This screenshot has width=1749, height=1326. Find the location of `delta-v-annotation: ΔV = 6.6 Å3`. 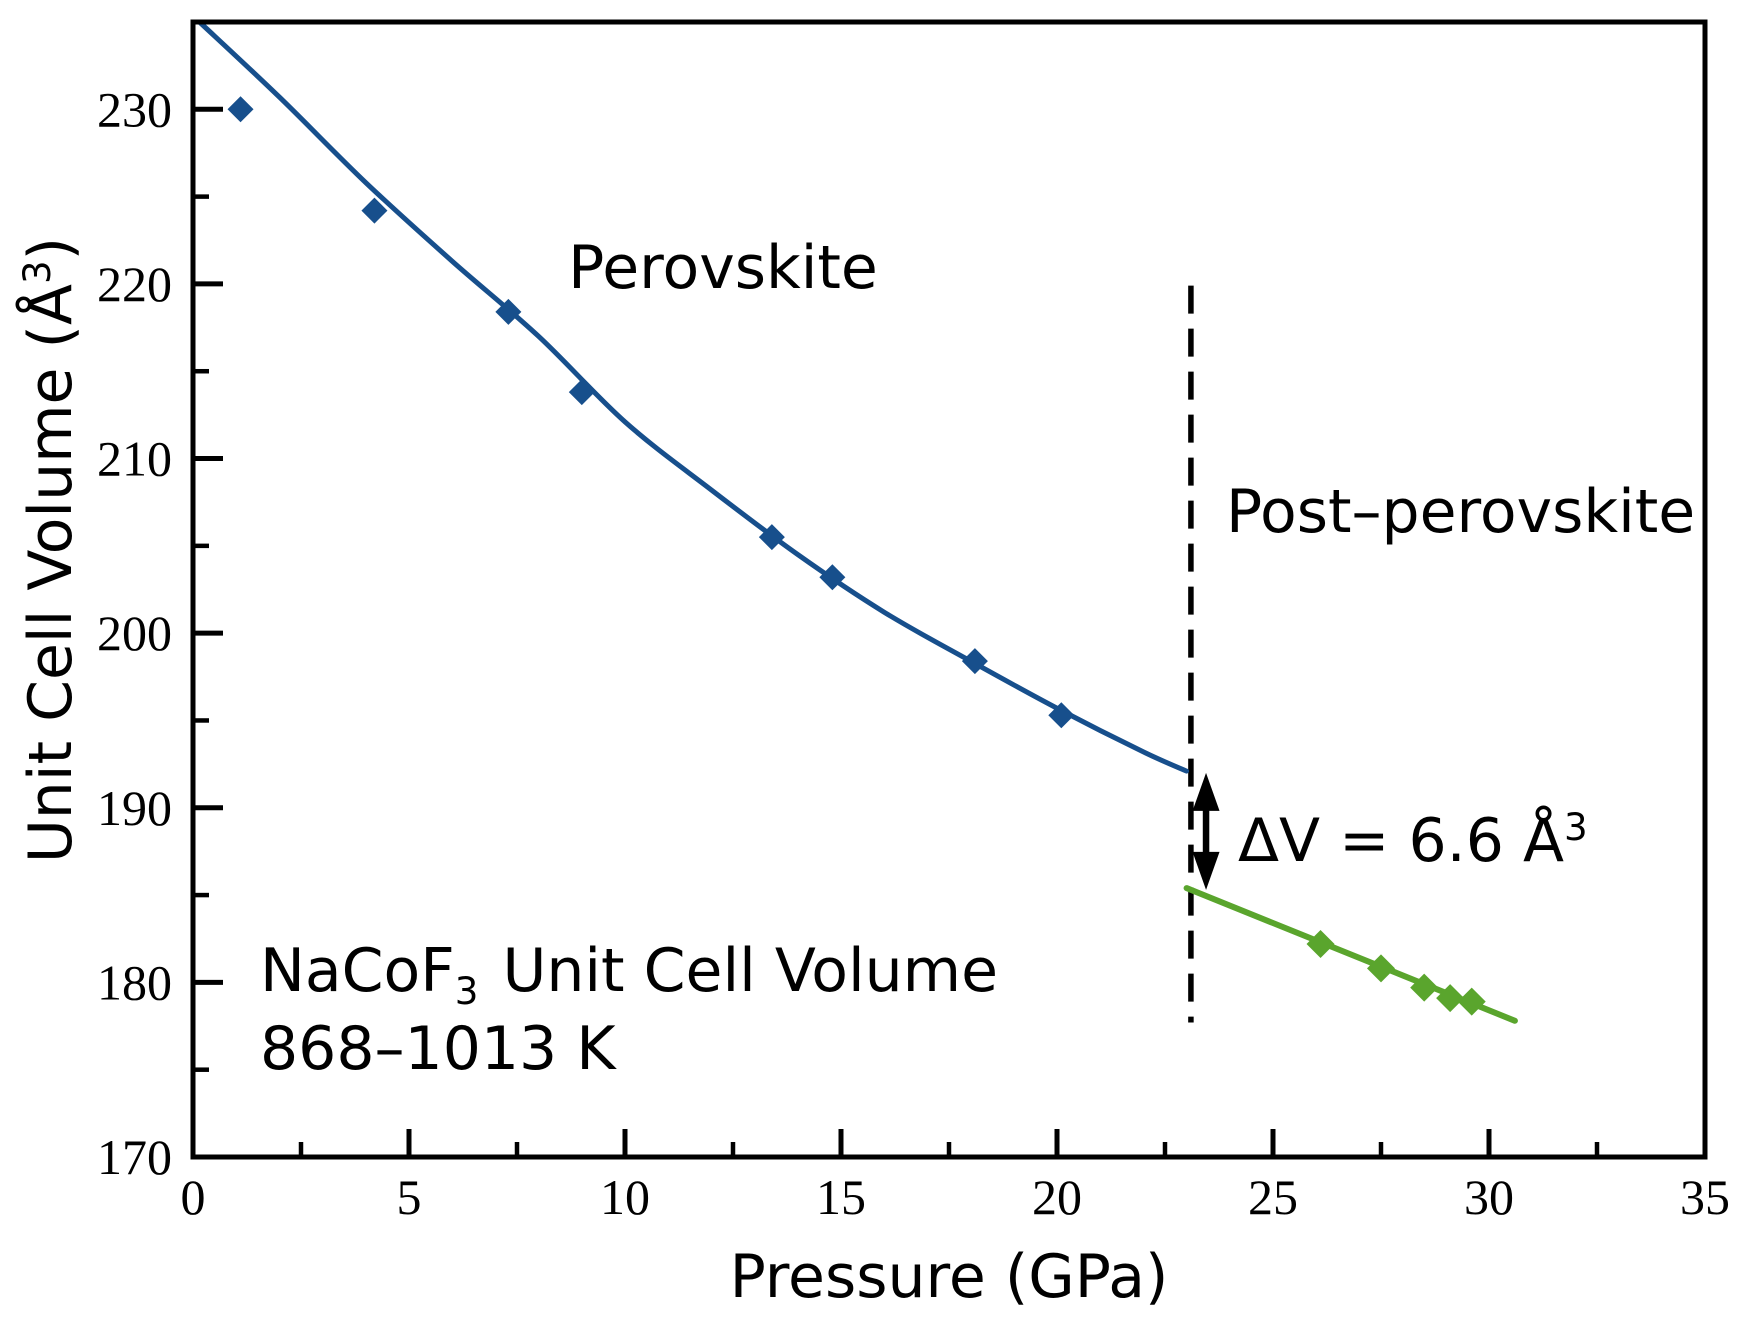

delta-v-annotation: ΔV = 6.6 Å3 is located at coordinates (1413, 841).